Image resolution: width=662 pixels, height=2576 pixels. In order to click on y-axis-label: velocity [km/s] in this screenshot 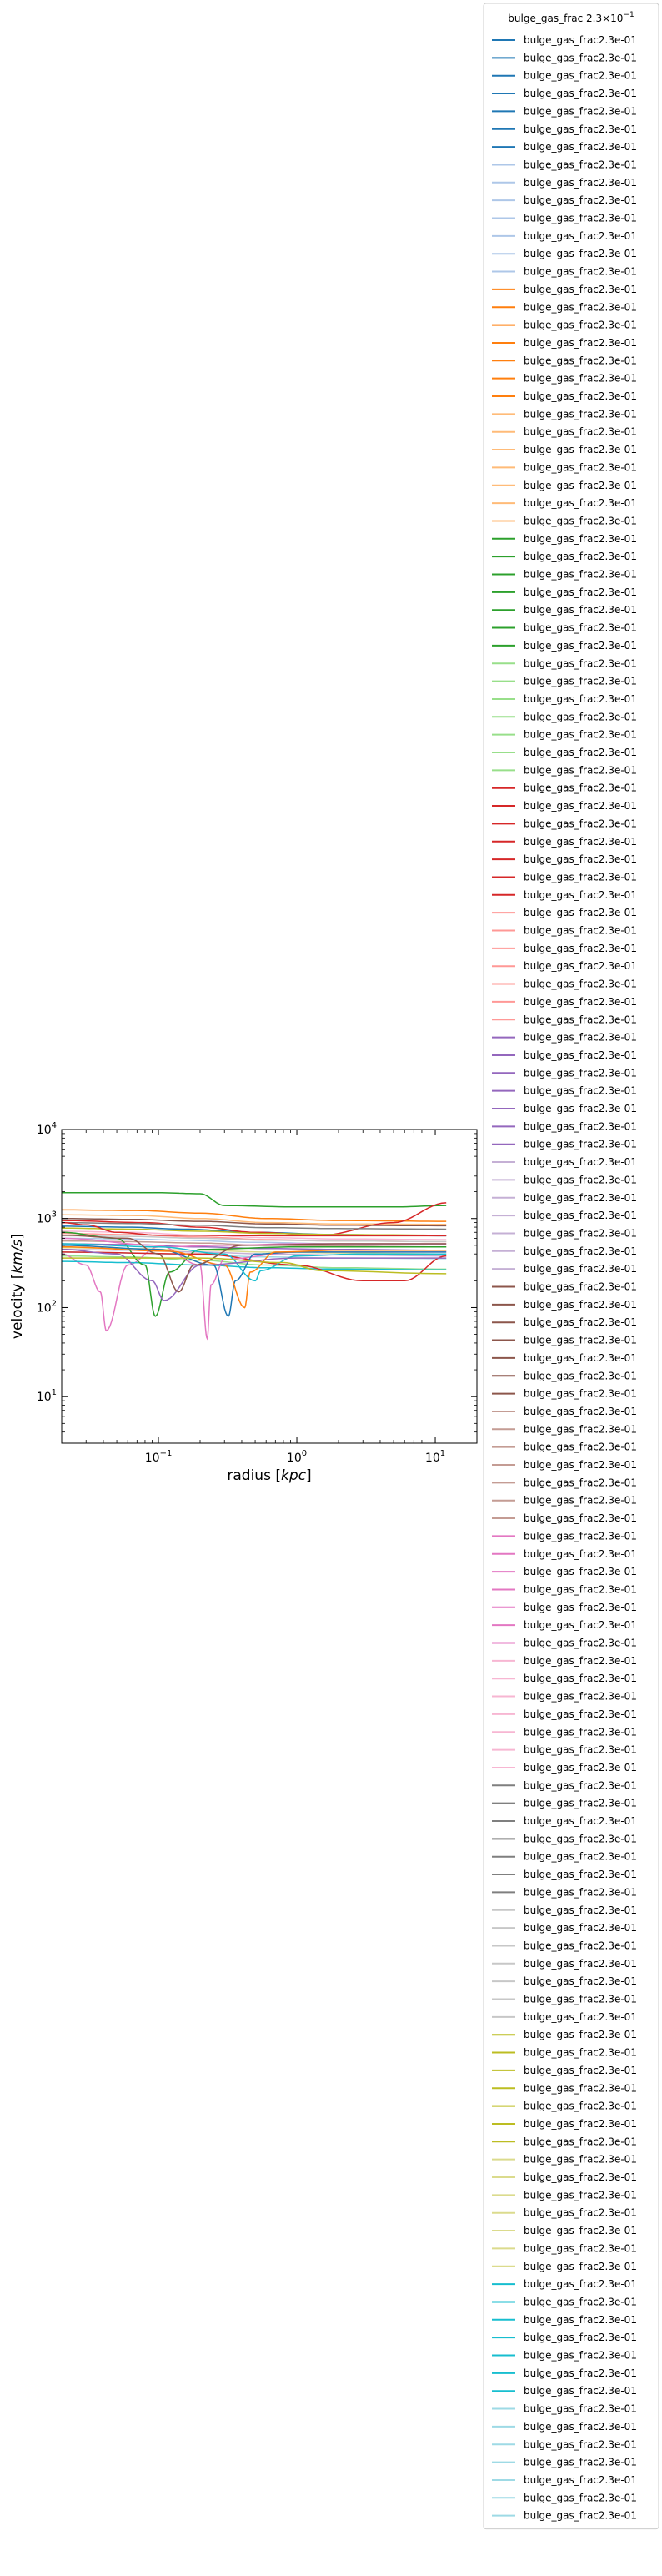, I will do `click(17, 1286)`.